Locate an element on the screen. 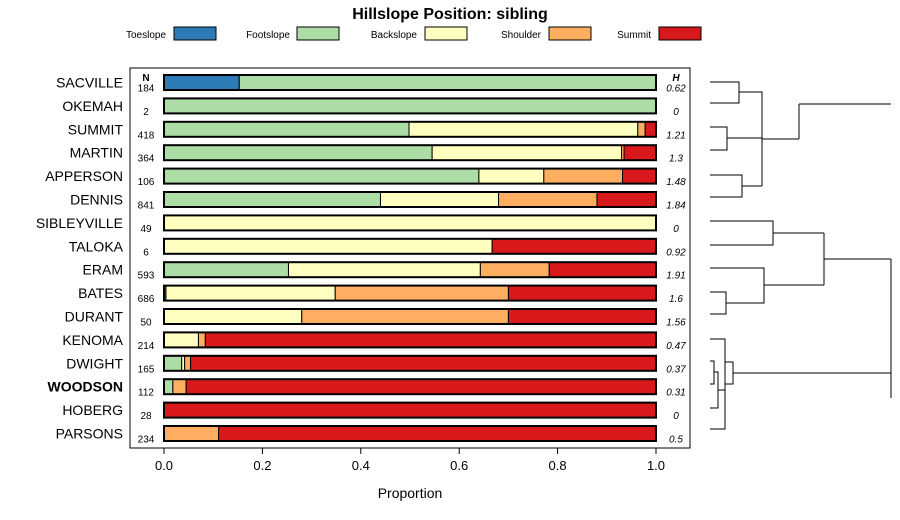 The width and height of the screenshot is (900, 520). x-tick-label: 0.4 is located at coordinates (361, 465).